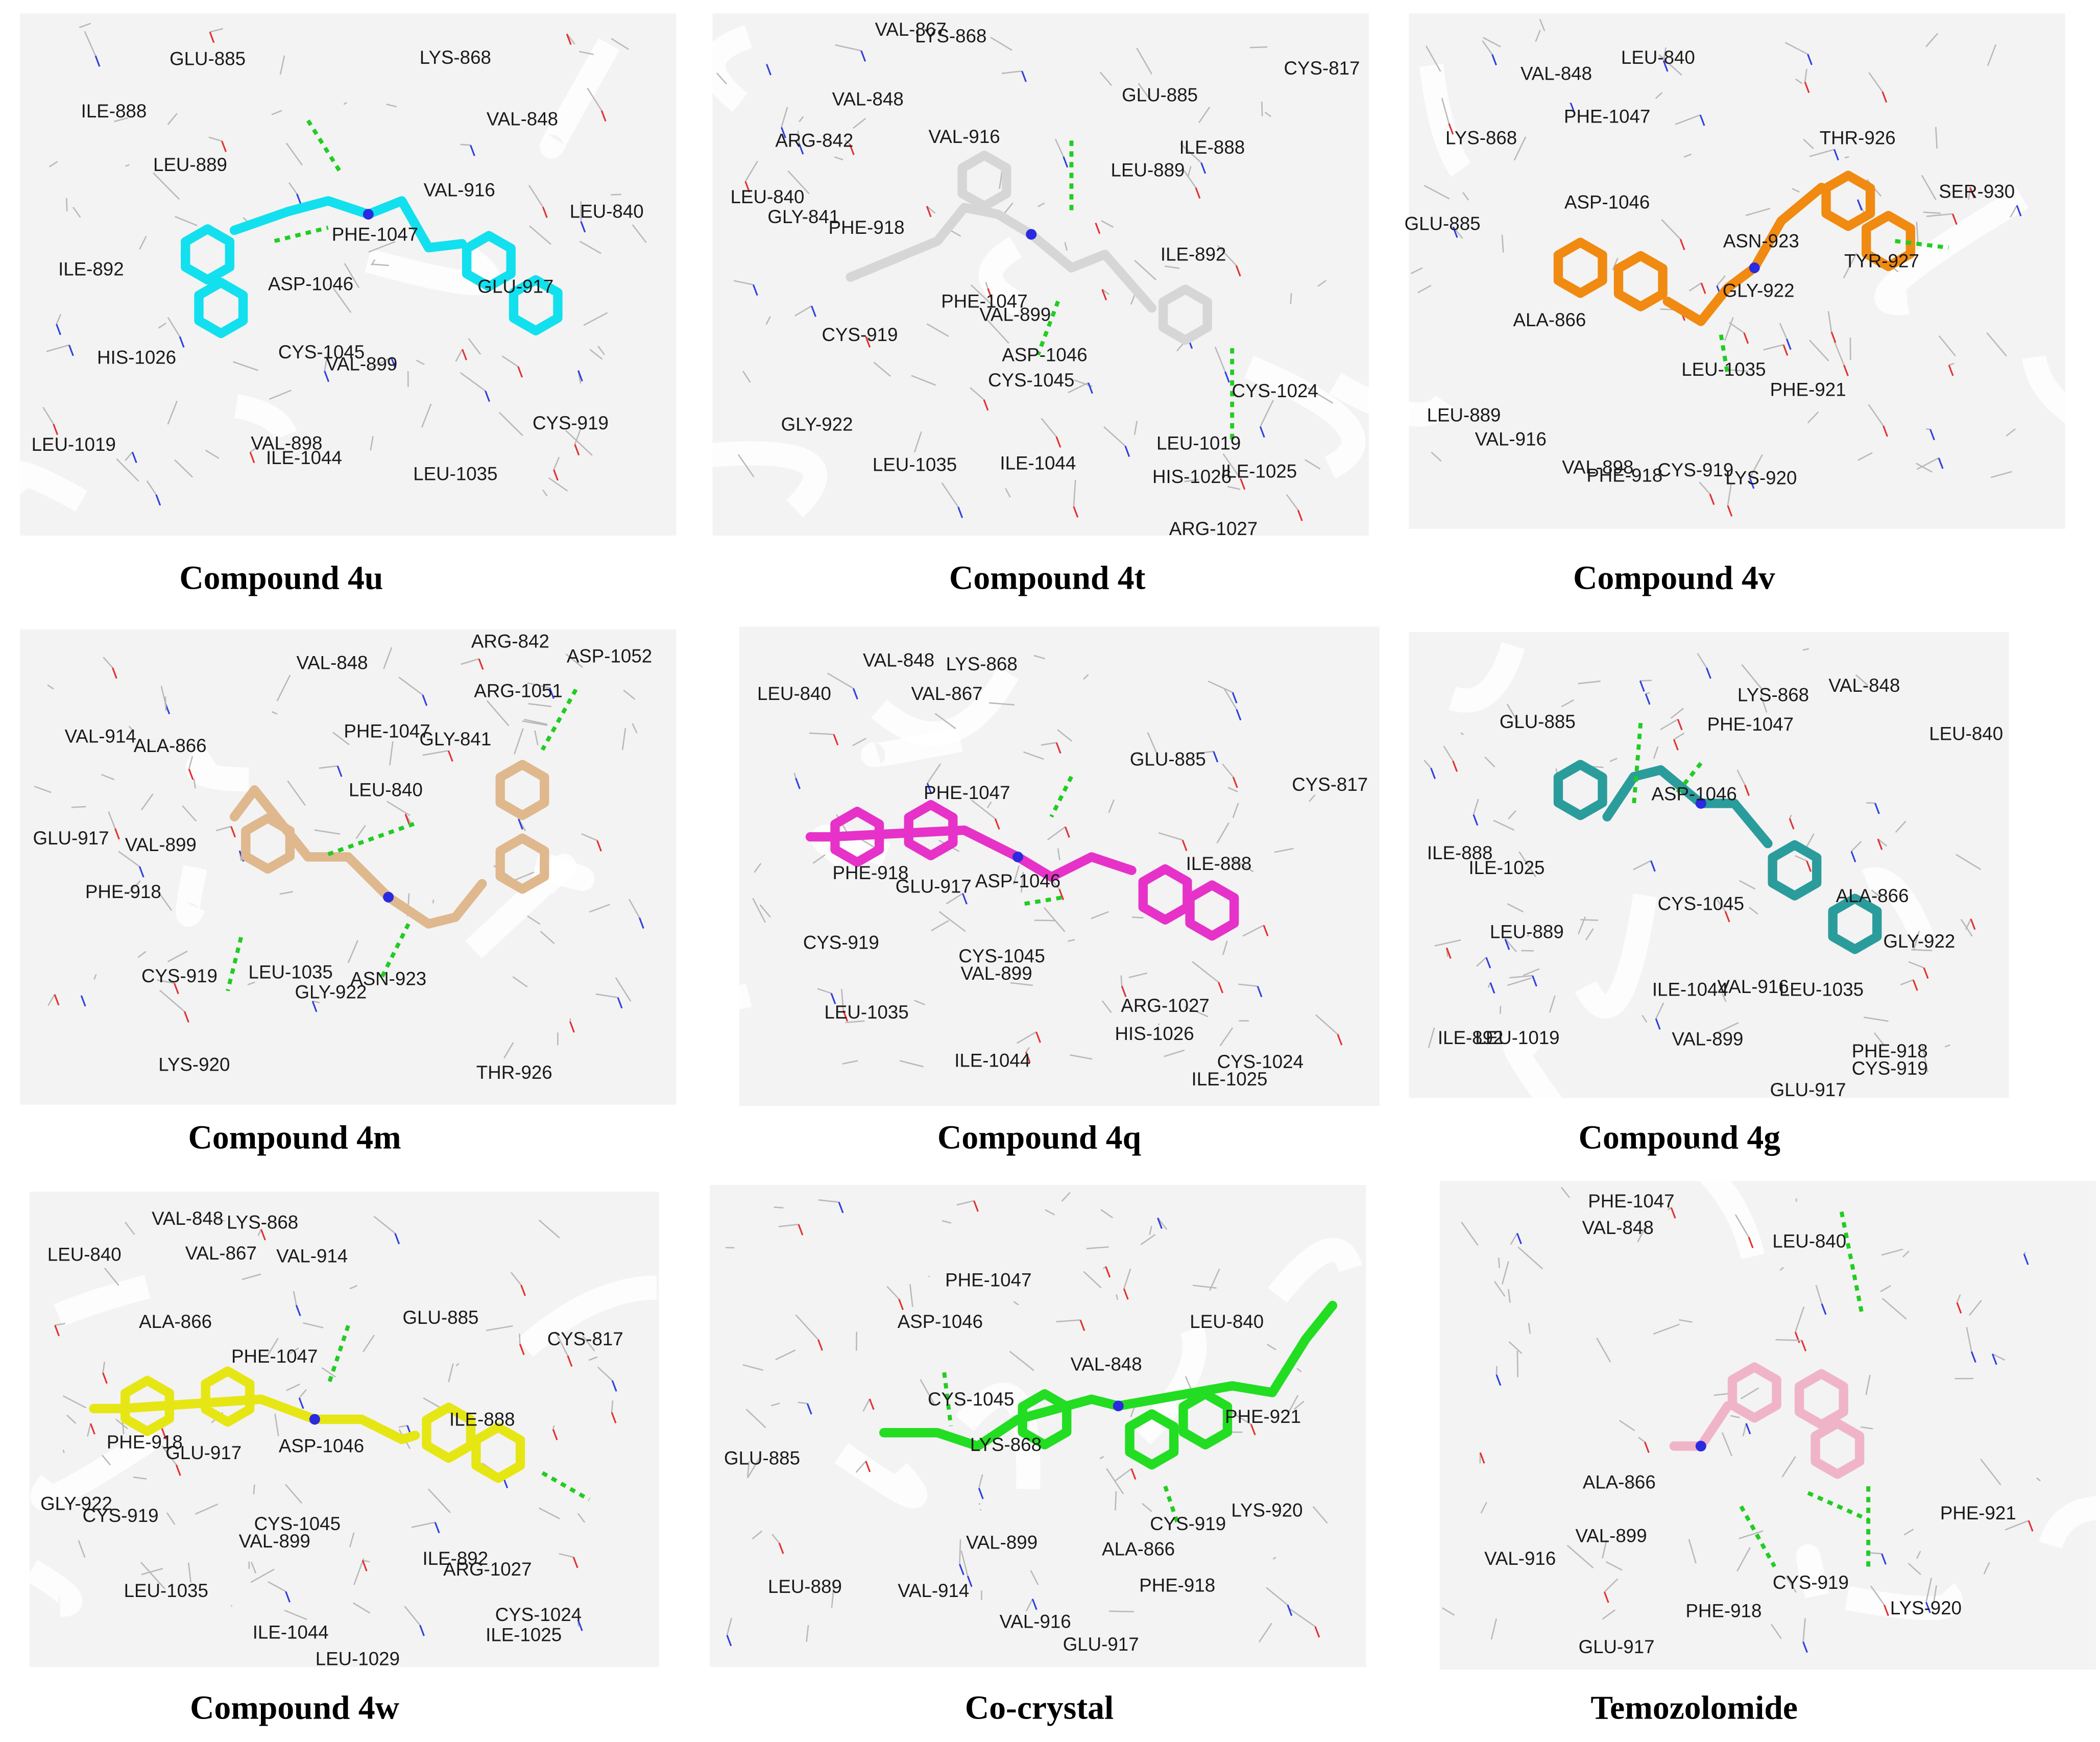 This screenshot has width=2100, height=1742. Describe the element at coordinates (1002, 956) in the screenshot. I see `residue-label: CYS-1045` at that location.